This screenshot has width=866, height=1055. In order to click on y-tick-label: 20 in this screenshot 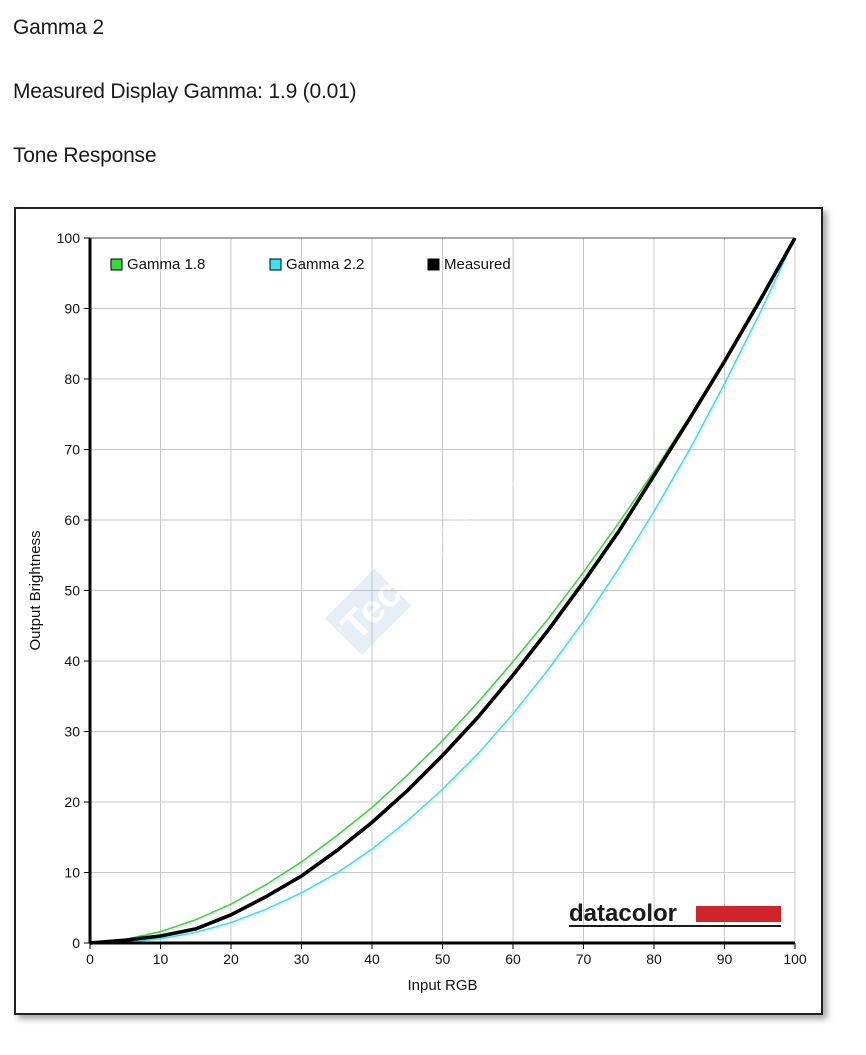, I will do `click(72, 802)`.